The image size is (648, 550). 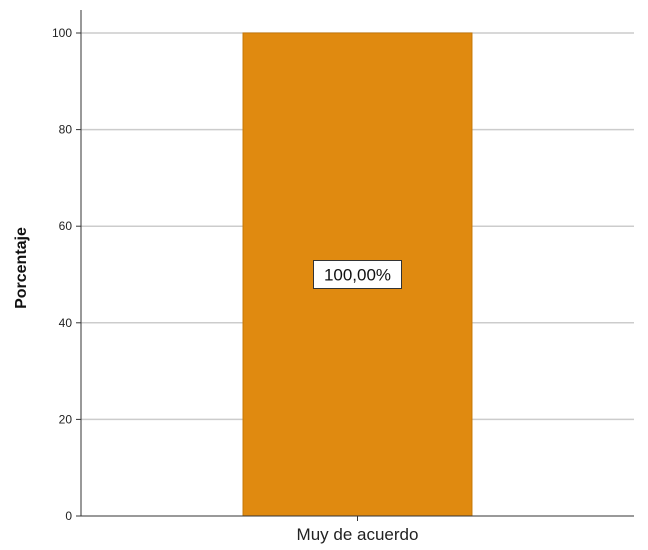 What do you see at coordinates (21, 268) in the screenshot?
I see `y-axis-title: Porcentaje` at bounding box center [21, 268].